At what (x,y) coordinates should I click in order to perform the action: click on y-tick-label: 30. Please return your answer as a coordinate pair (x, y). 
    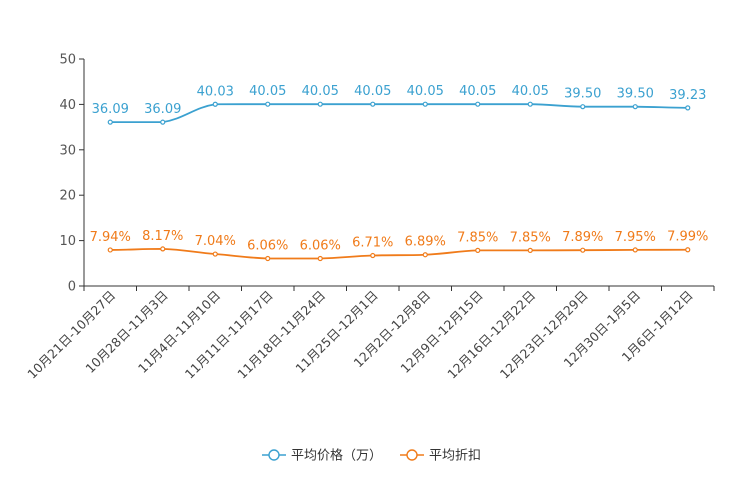
    Looking at the image, I should click on (67, 150).